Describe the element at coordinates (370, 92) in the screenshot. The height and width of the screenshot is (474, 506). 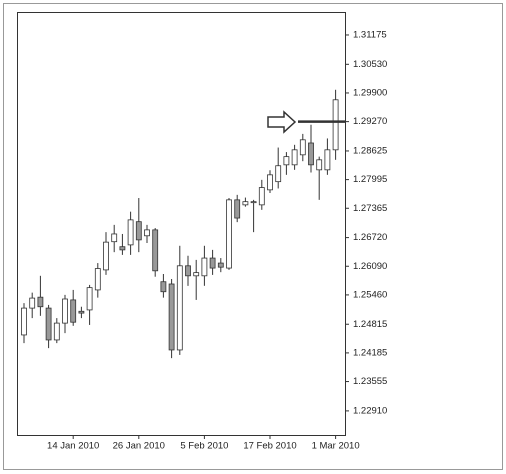
I see `y-tick-label: 1.29900` at that location.